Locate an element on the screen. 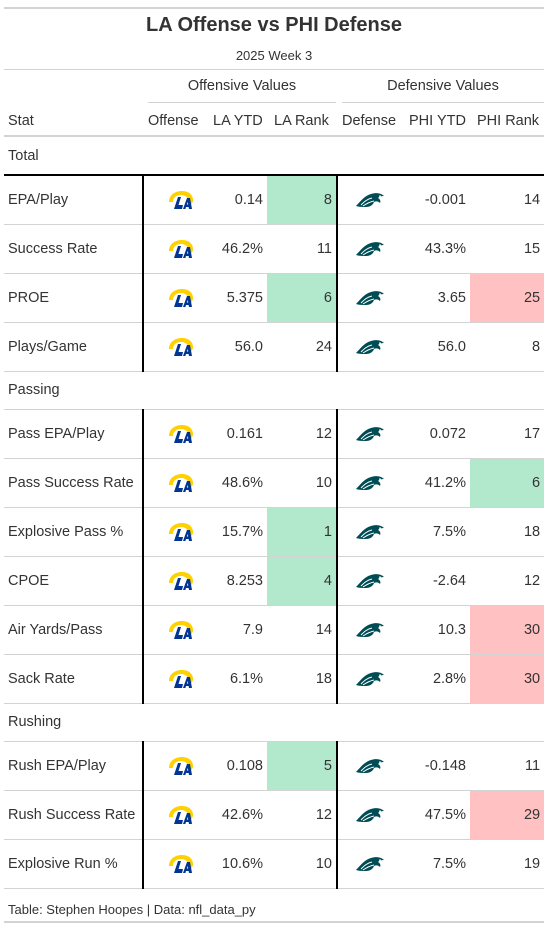  defensive-spanner-rule is located at coordinates (443, 102).